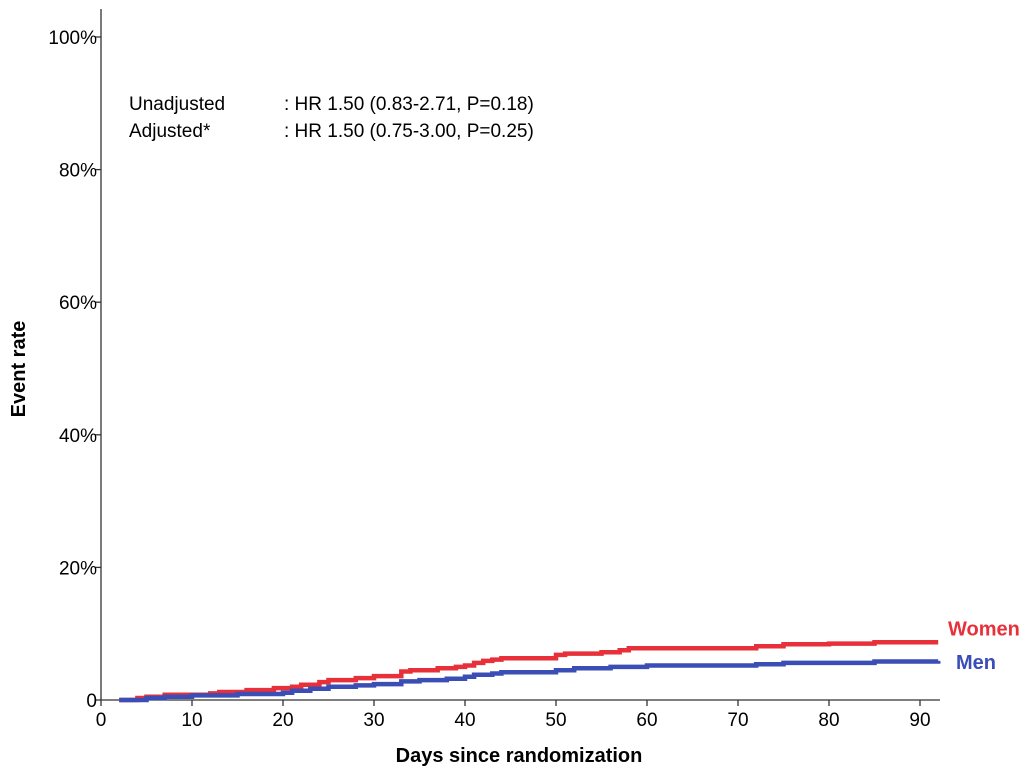  Describe the element at coordinates (555, 720) in the screenshot. I see `x-tick-label: 50` at that location.